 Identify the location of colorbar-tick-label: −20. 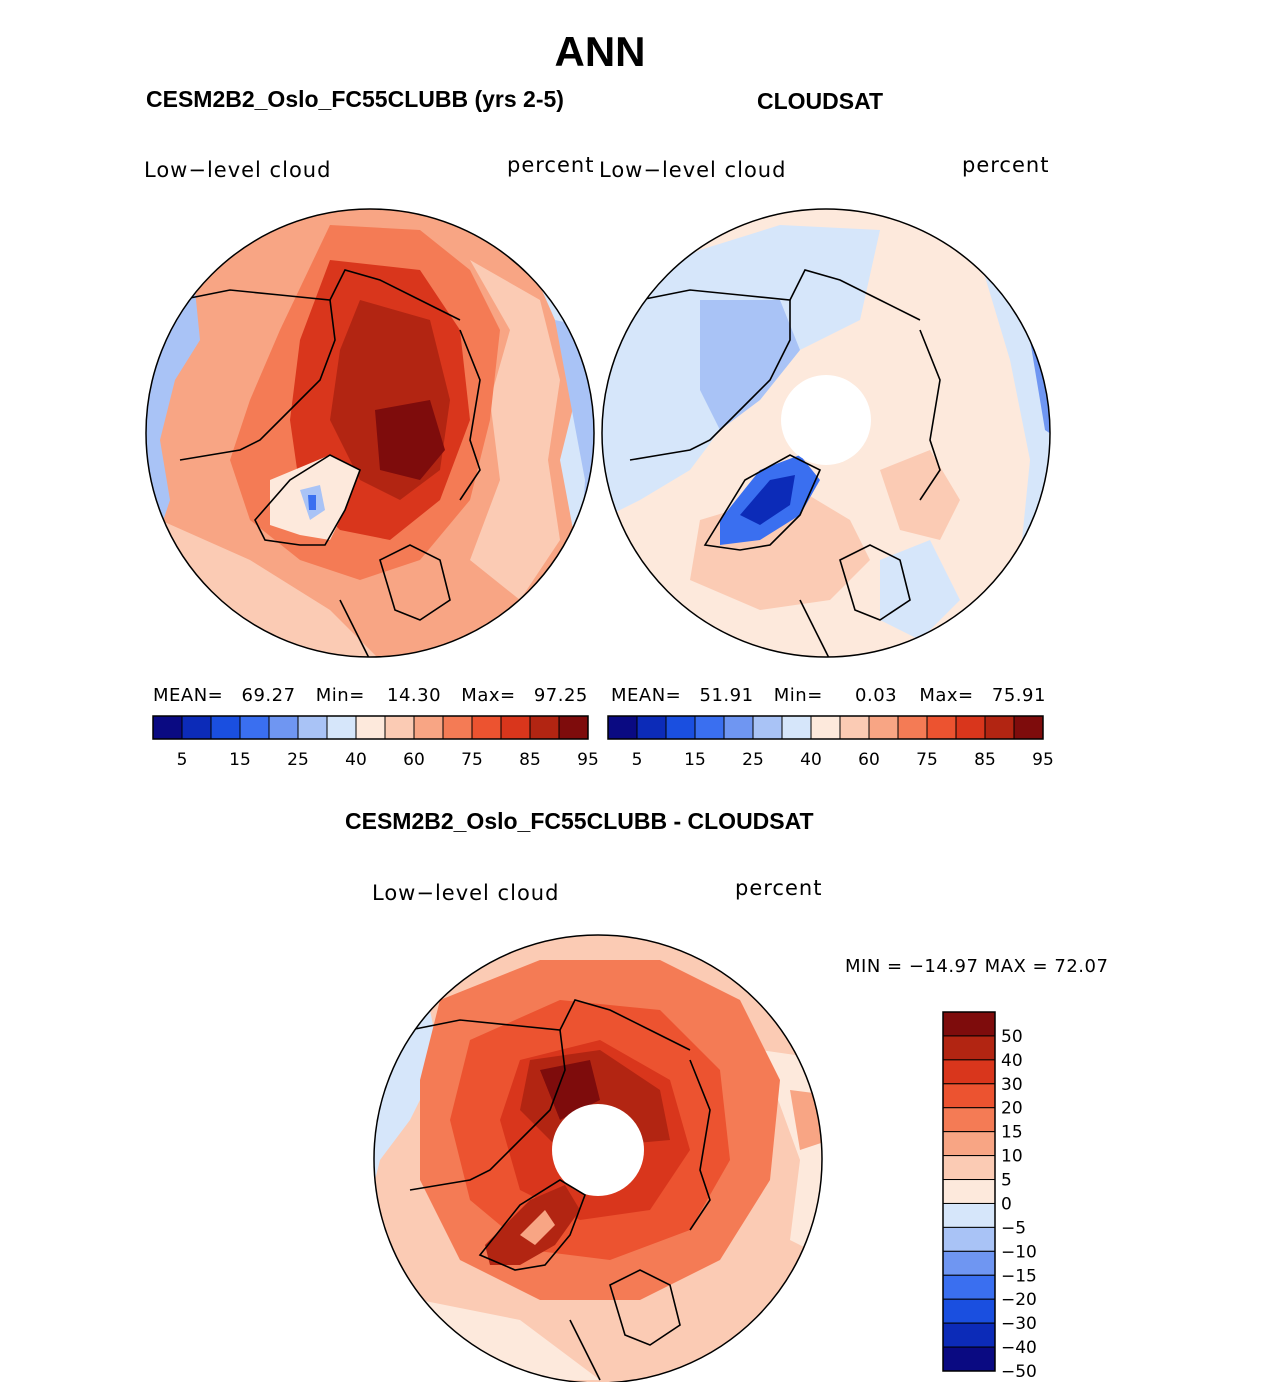
(1019, 1300).